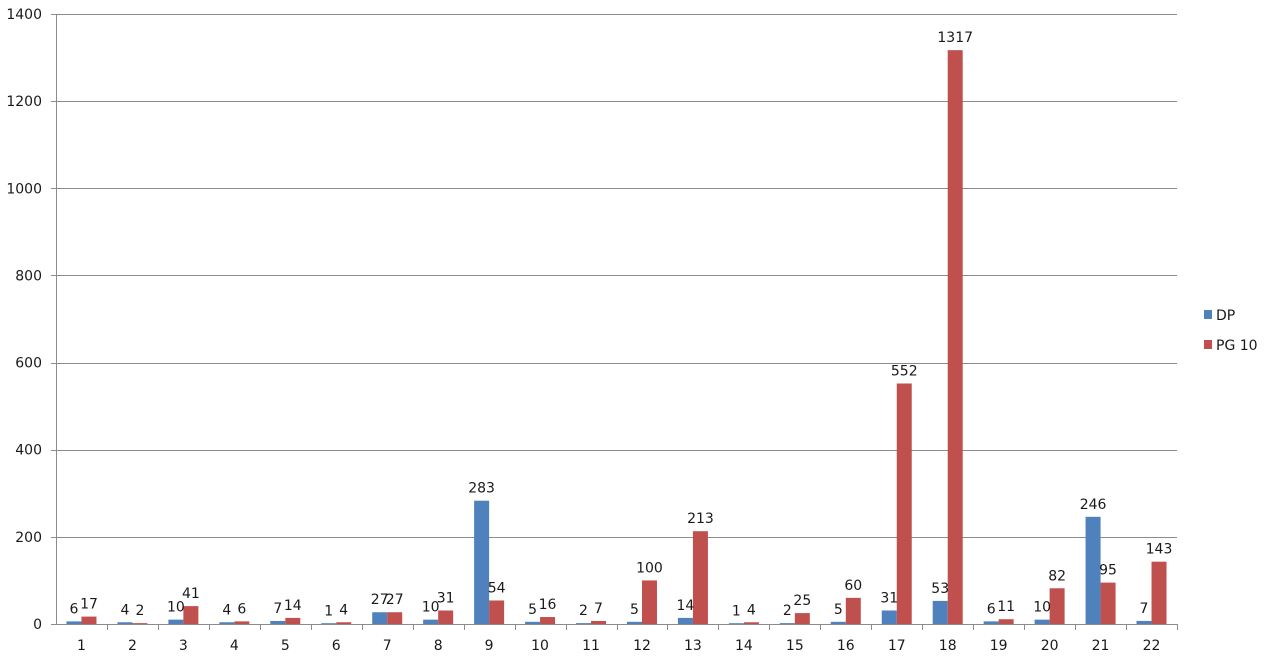 Image resolution: width=1268 pixels, height=669 pixels. Describe the element at coordinates (191, 594) in the screenshot. I see `data-label: 41` at that location.